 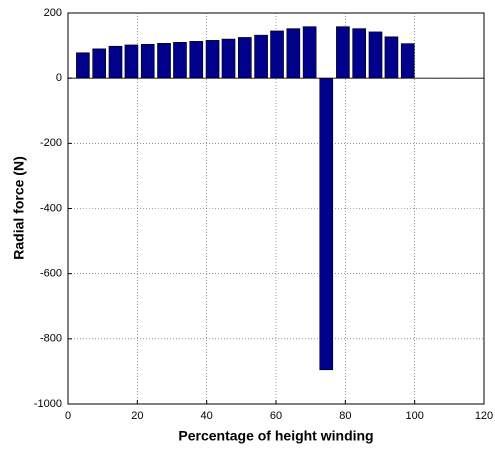 I want to click on x-tick-label: 40, so click(x=207, y=416).